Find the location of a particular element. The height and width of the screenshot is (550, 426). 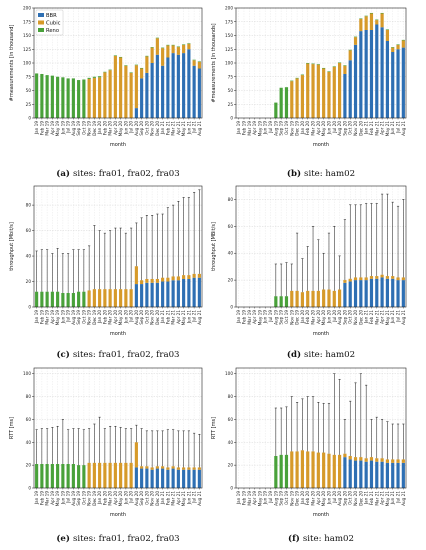

y-tick-label: 50 is located at coordinates (29, 90).